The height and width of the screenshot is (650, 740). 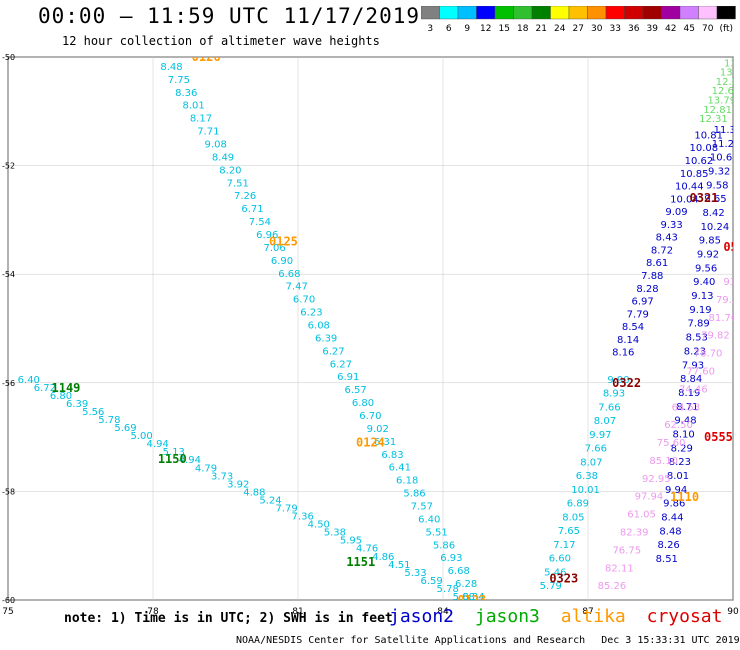 What do you see at coordinates (684, 497) in the screenshot?
I see `pass-time-label: 1110` at bounding box center [684, 497].